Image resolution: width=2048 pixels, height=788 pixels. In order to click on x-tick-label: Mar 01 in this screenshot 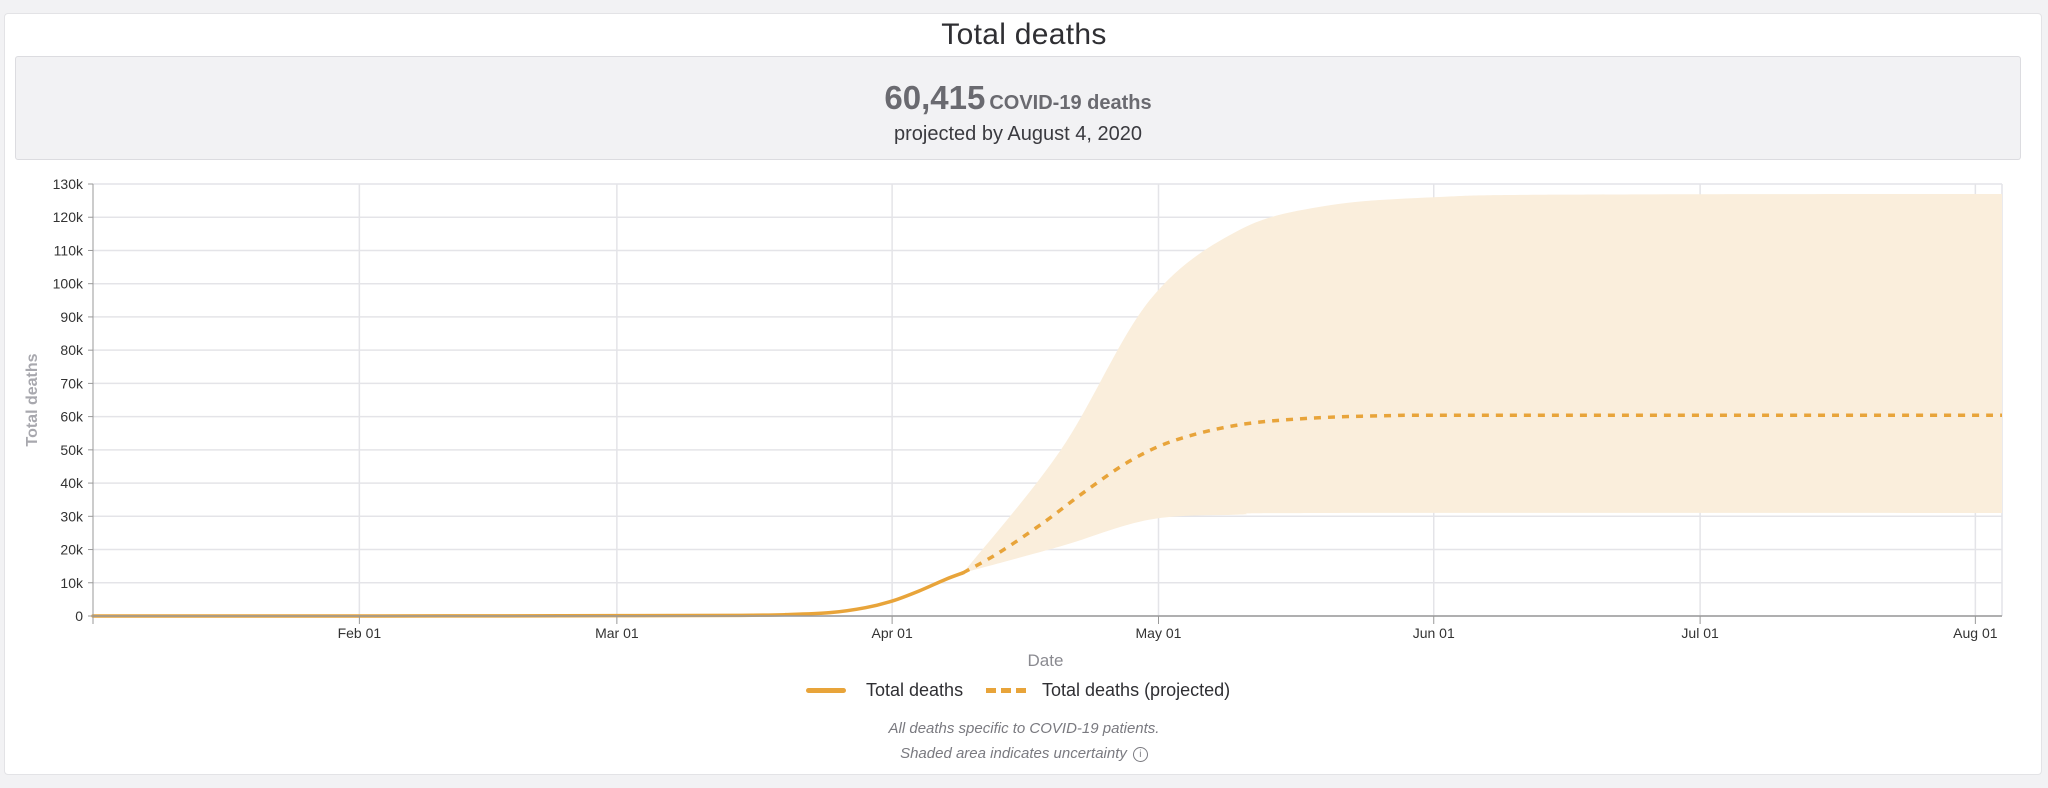, I will do `click(617, 633)`.